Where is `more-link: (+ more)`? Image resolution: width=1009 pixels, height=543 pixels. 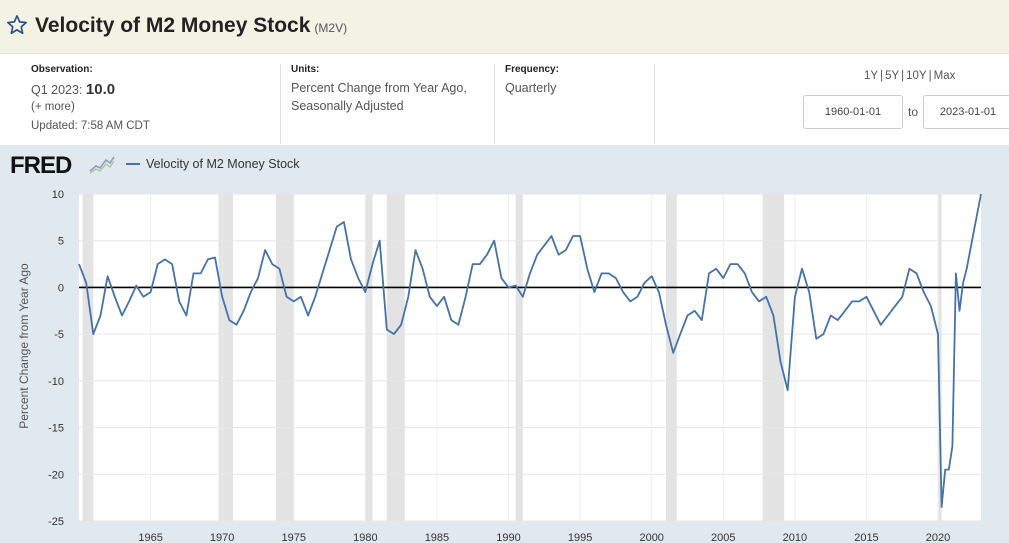
more-link: (+ more) is located at coordinates (53, 107).